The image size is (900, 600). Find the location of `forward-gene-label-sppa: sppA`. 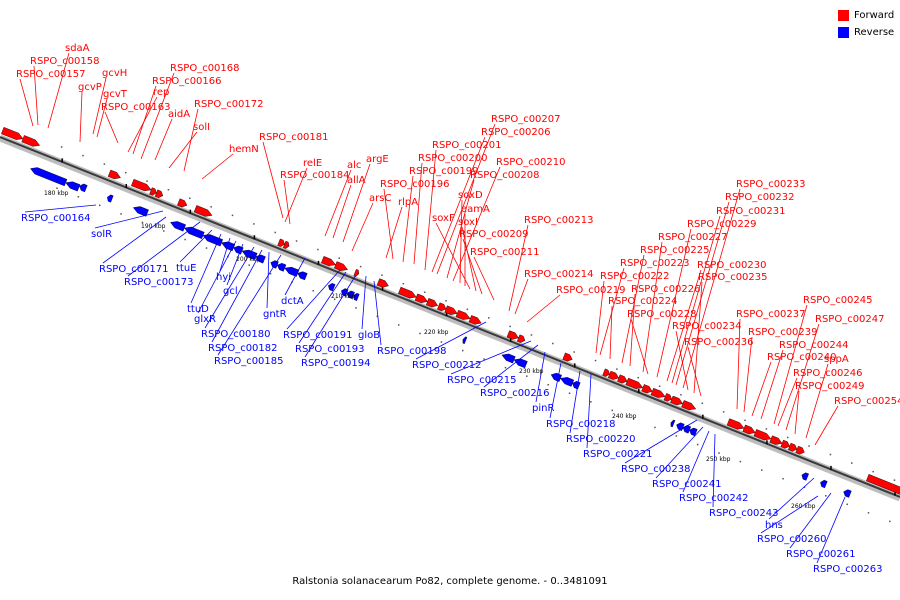

forward-gene-label-sppa: sppA is located at coordinates (836, 359).